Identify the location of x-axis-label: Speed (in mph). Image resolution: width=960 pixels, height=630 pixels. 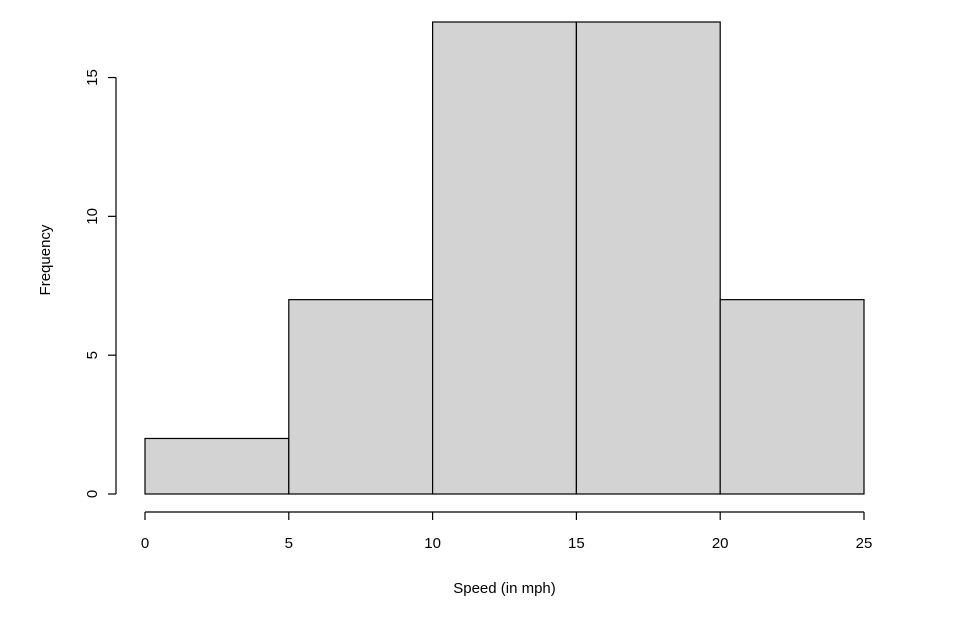
(504, 588).